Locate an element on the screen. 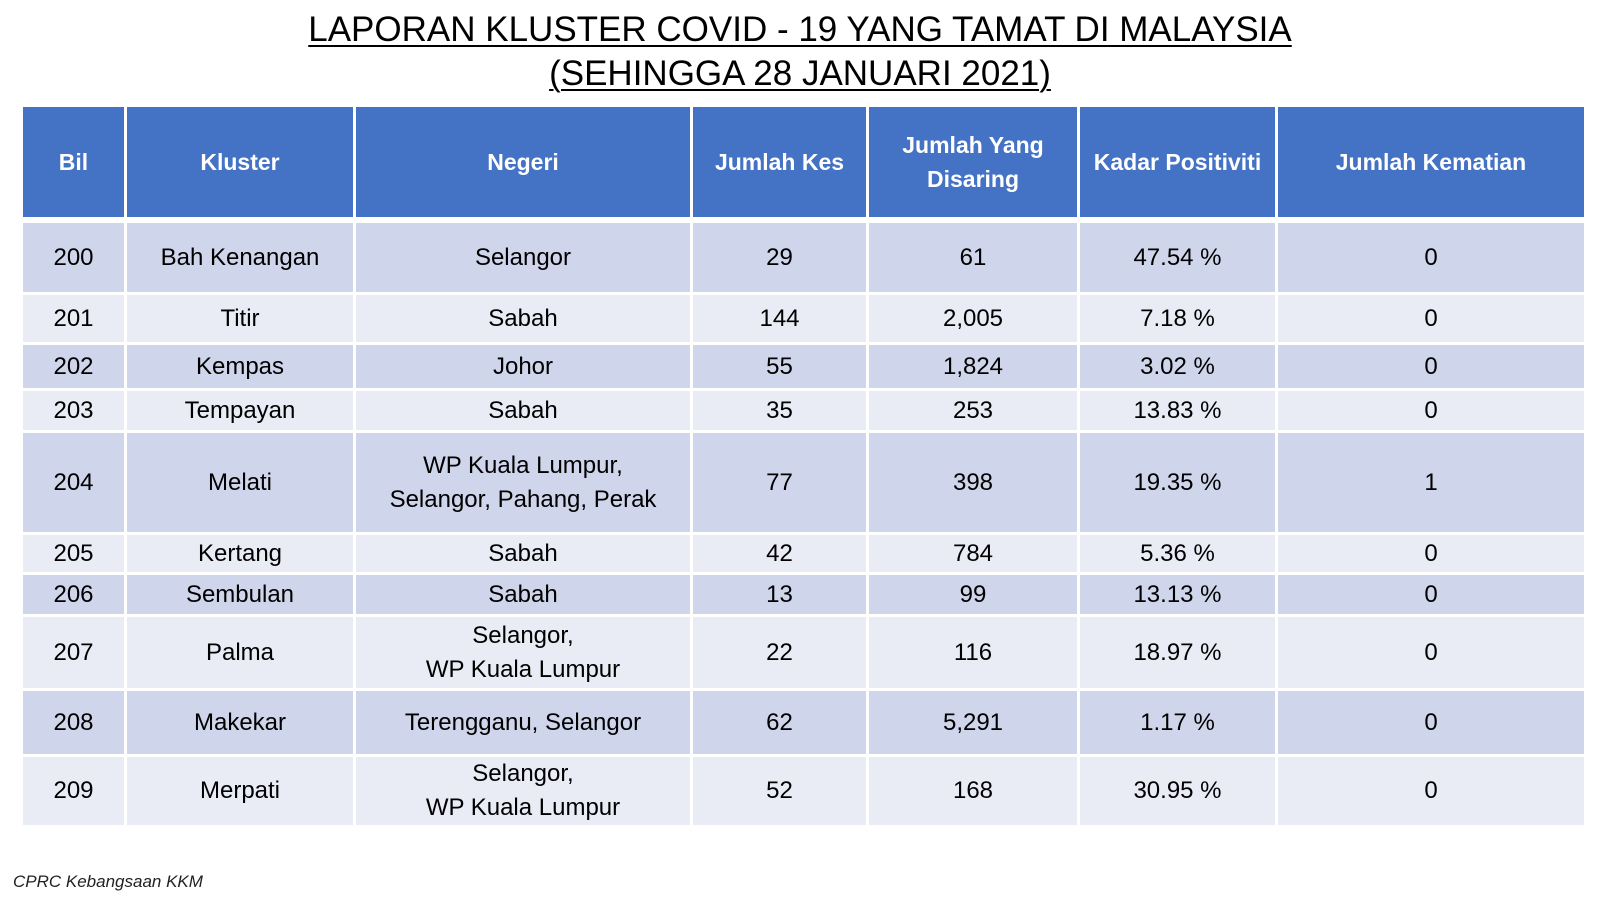 The height and width of the screenshot is (900, 1600). cell-kes: 22 is located at coordinates (779, 652).